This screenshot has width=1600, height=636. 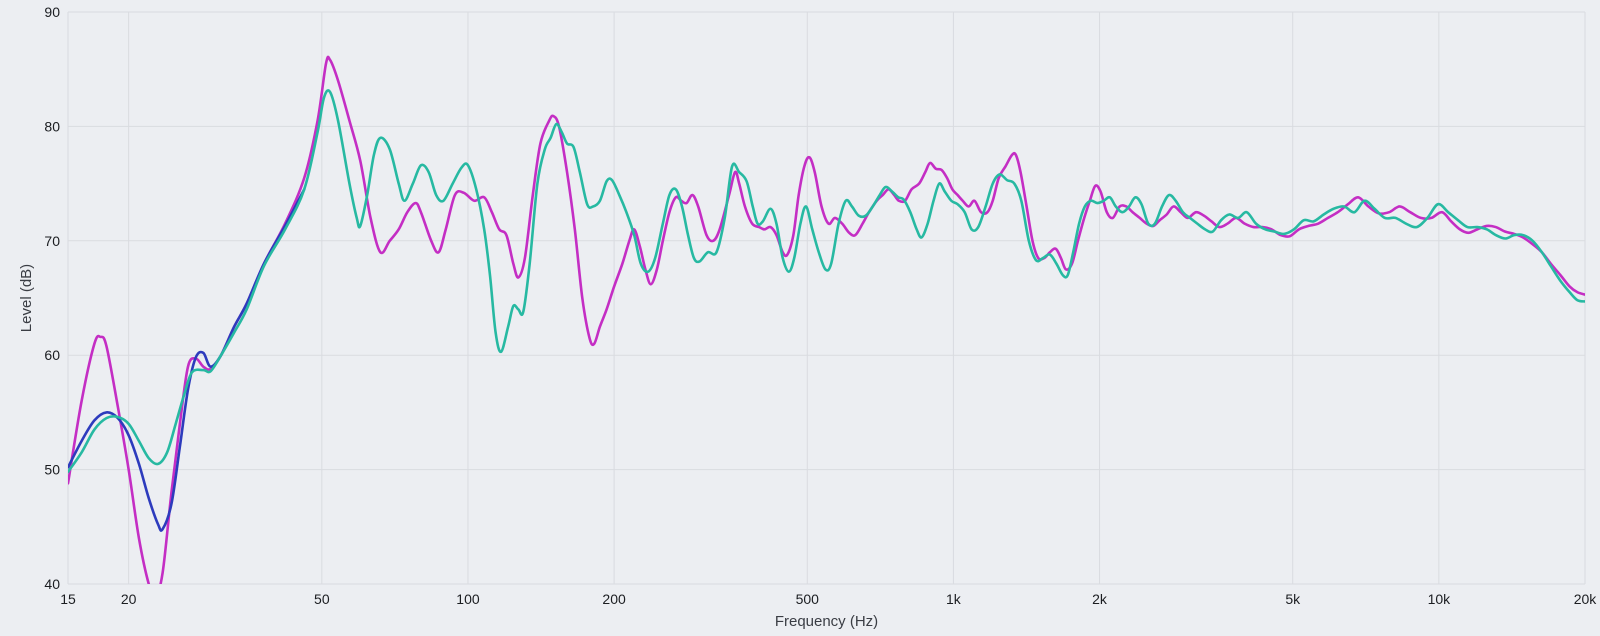 I want to click on x-tick-label: 20k, so click(x=1586, y=599).